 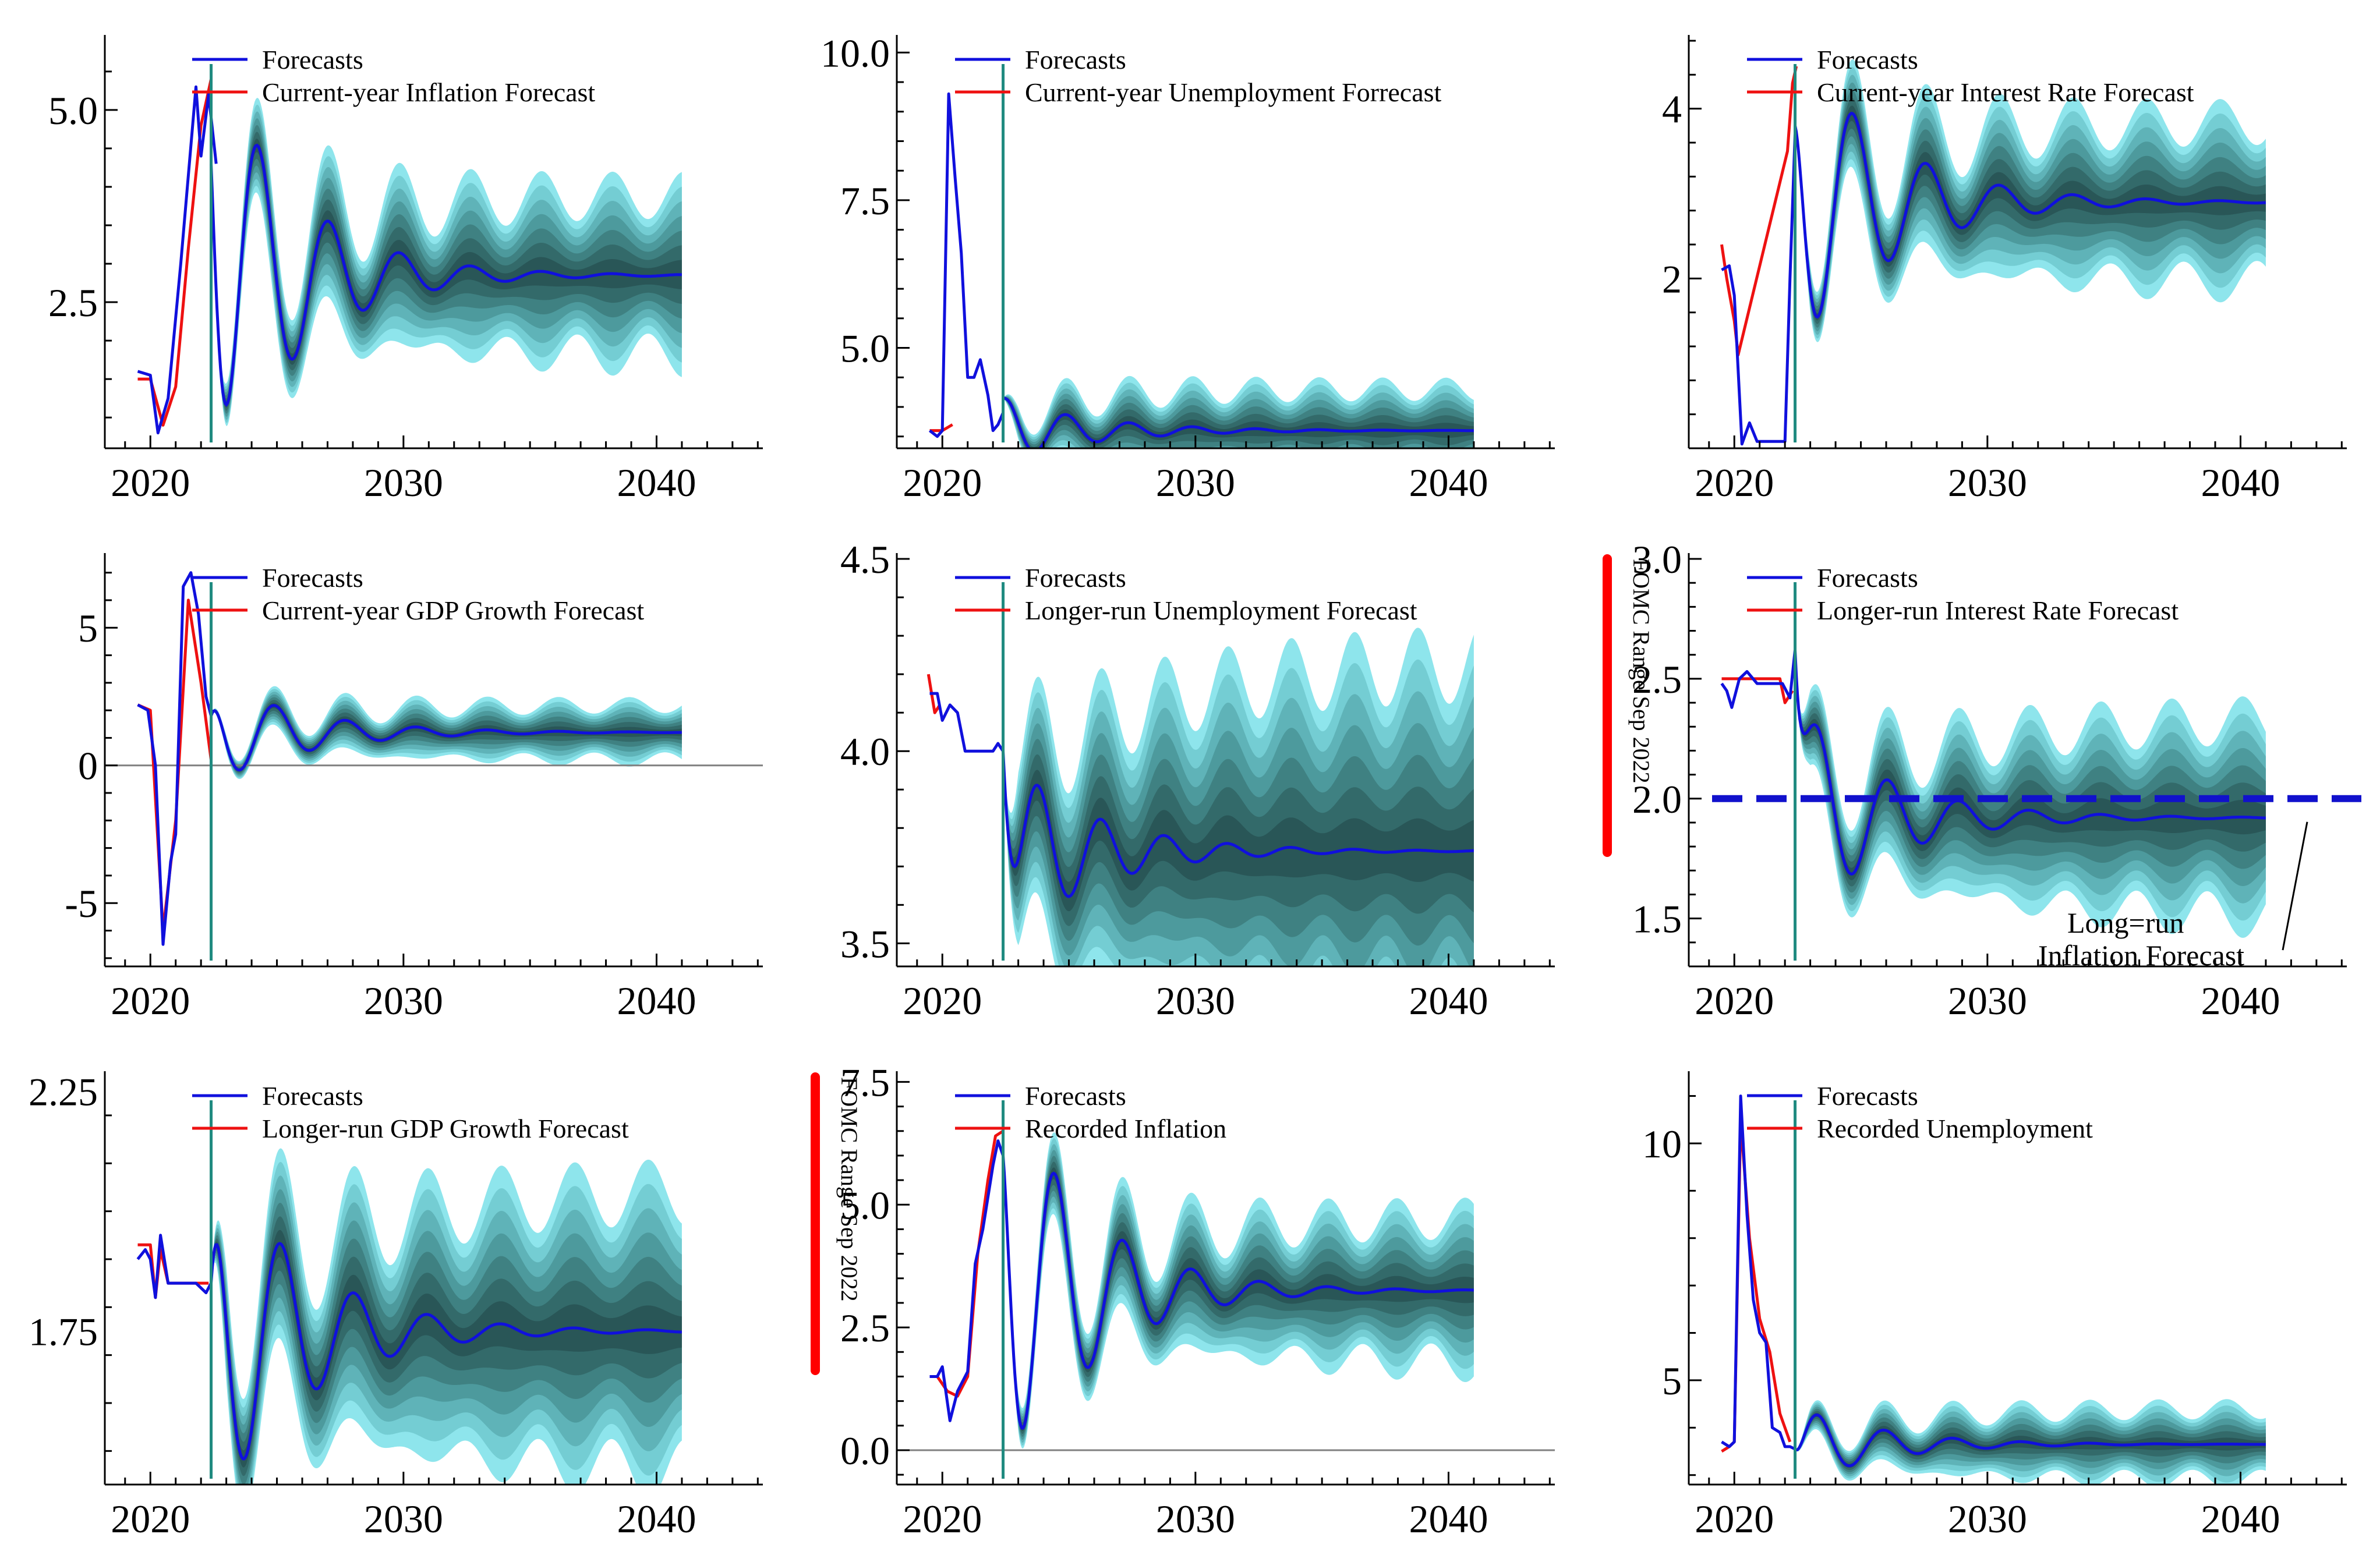 What do you see at coordinates (1657, 799) in the screenshot?
I see `y-tick-label: 2.0` at bounding box center [1657, 799].